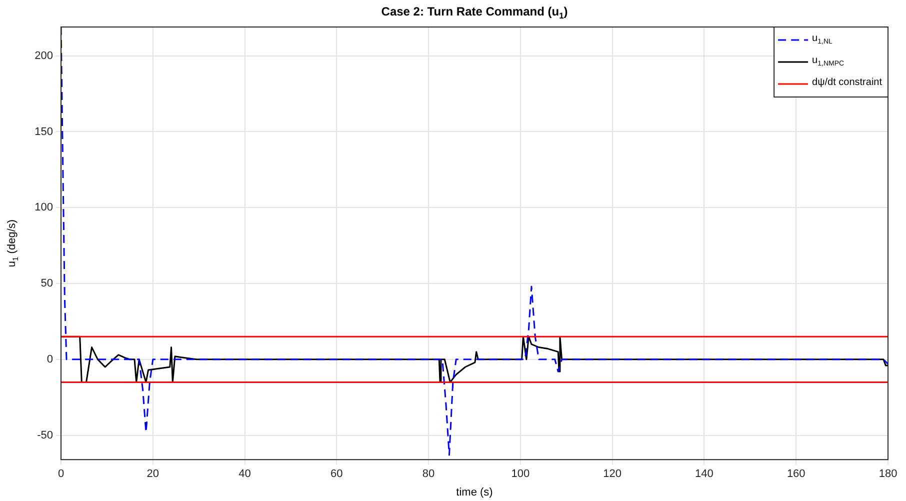  I want to click on y-tick-label: 50, so click(46, 284).